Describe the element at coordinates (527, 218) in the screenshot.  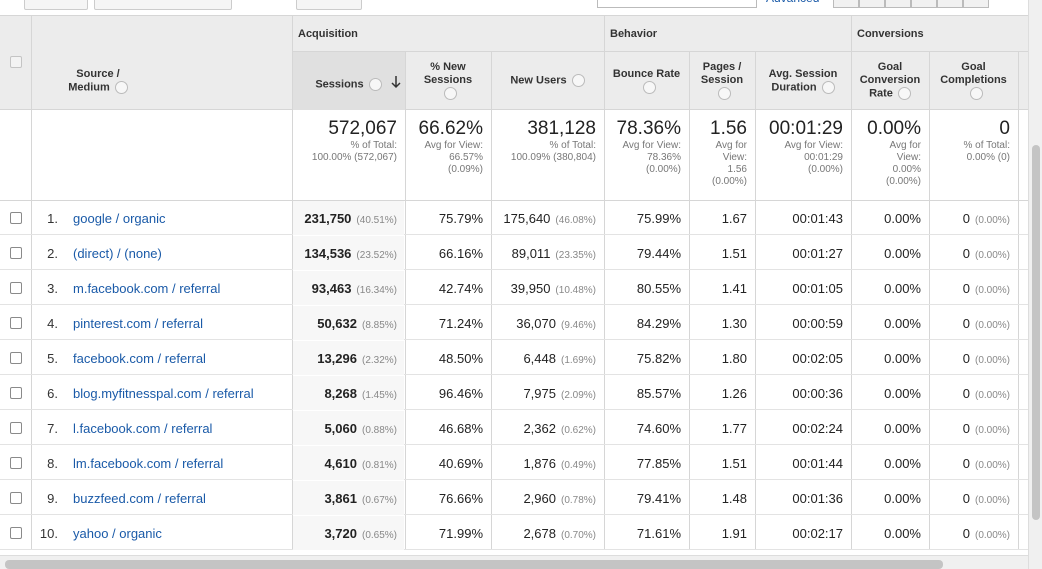
I see `cell-value: 175,640` at that location.